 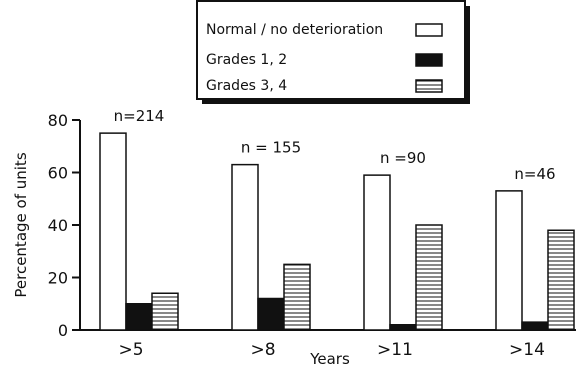 What do you see at coordinates (329, 359) in the screenshot?
I see `x-axis-title: Years` at bounding box center [329, 359].